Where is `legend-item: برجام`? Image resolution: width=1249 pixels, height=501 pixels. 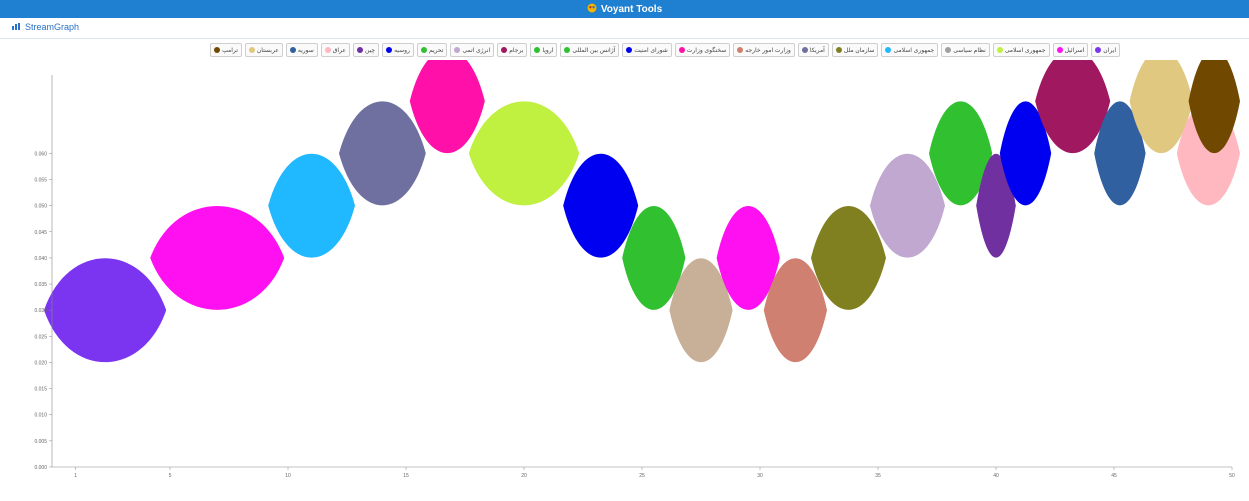
legend-item: برجام is located at coordinates (512, 50).